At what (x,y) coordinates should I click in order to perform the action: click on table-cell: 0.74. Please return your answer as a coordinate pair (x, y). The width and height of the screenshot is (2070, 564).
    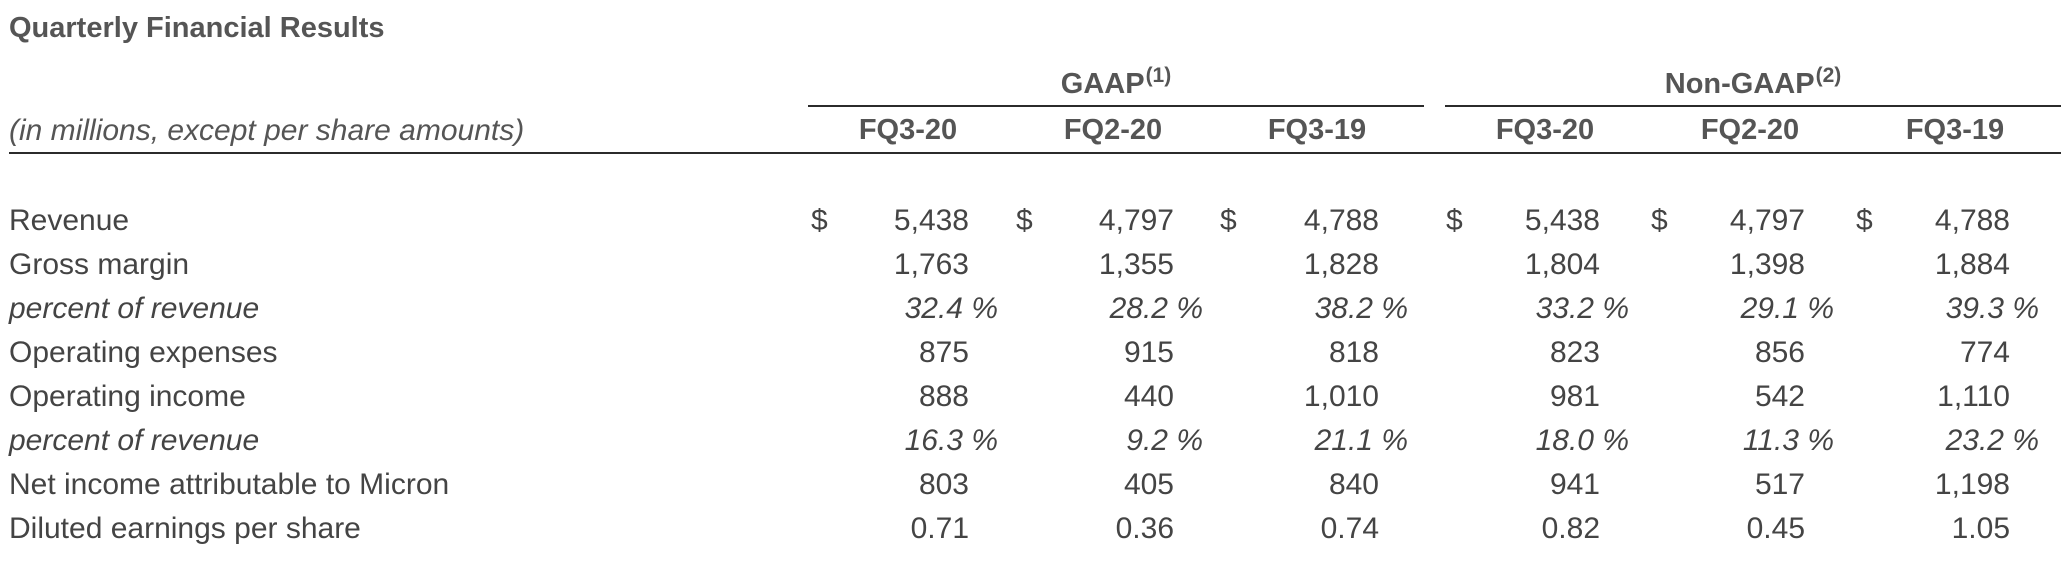
    Looking at the image, I should click on (1349, 528).